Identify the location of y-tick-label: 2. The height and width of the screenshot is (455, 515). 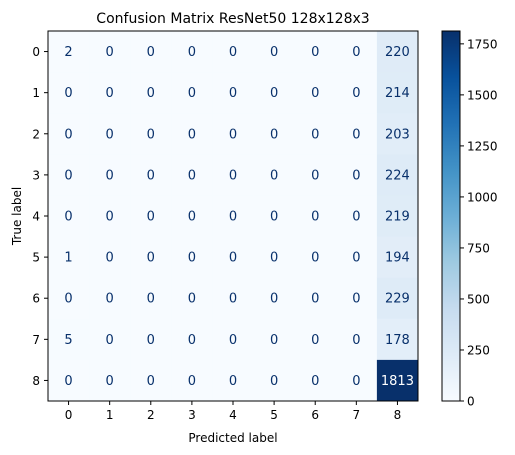
(36, 134).